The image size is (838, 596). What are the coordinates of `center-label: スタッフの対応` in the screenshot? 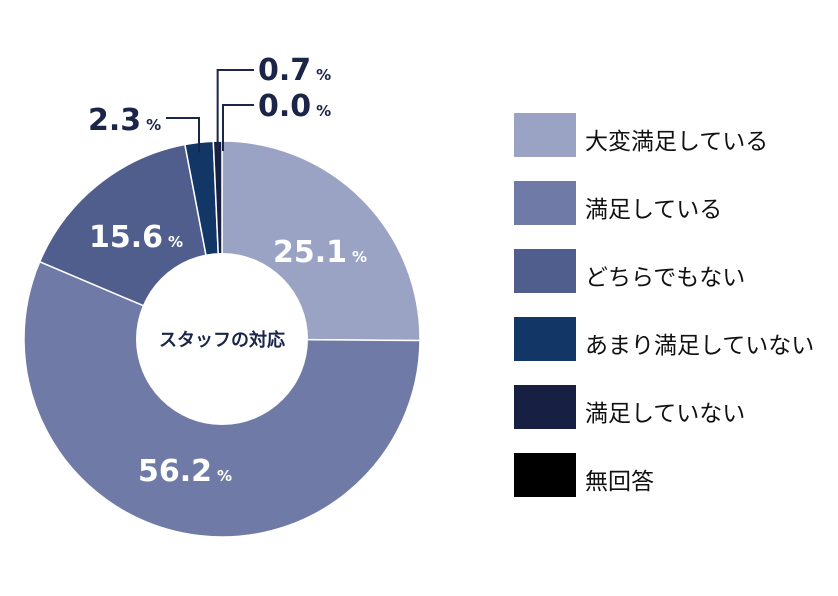 It's located at (222, 340).